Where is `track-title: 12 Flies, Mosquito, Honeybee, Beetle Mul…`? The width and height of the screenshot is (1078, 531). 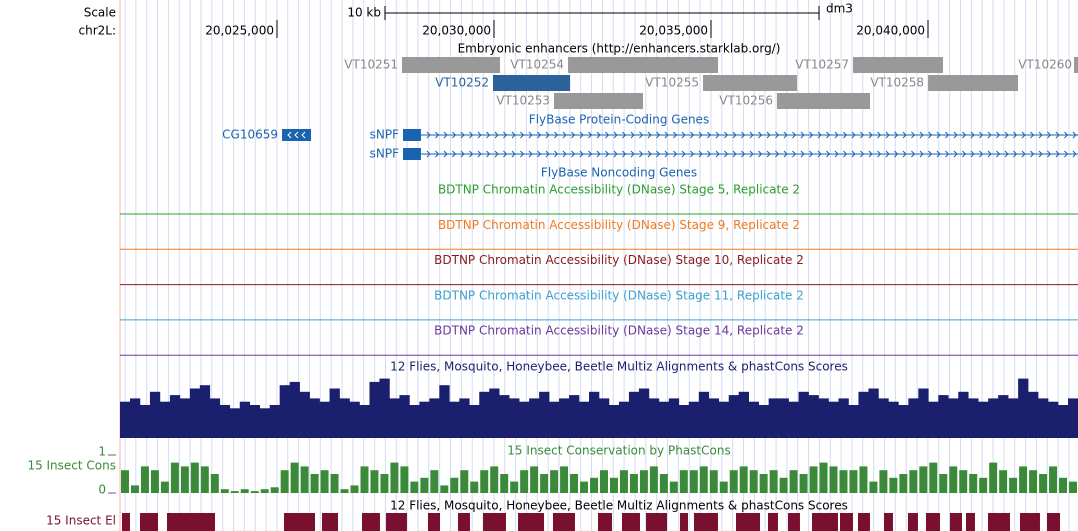
track-title: 12 Flies, Mosquito, Honeybee, Beetle Mul… is located at coordinates (619, 367).